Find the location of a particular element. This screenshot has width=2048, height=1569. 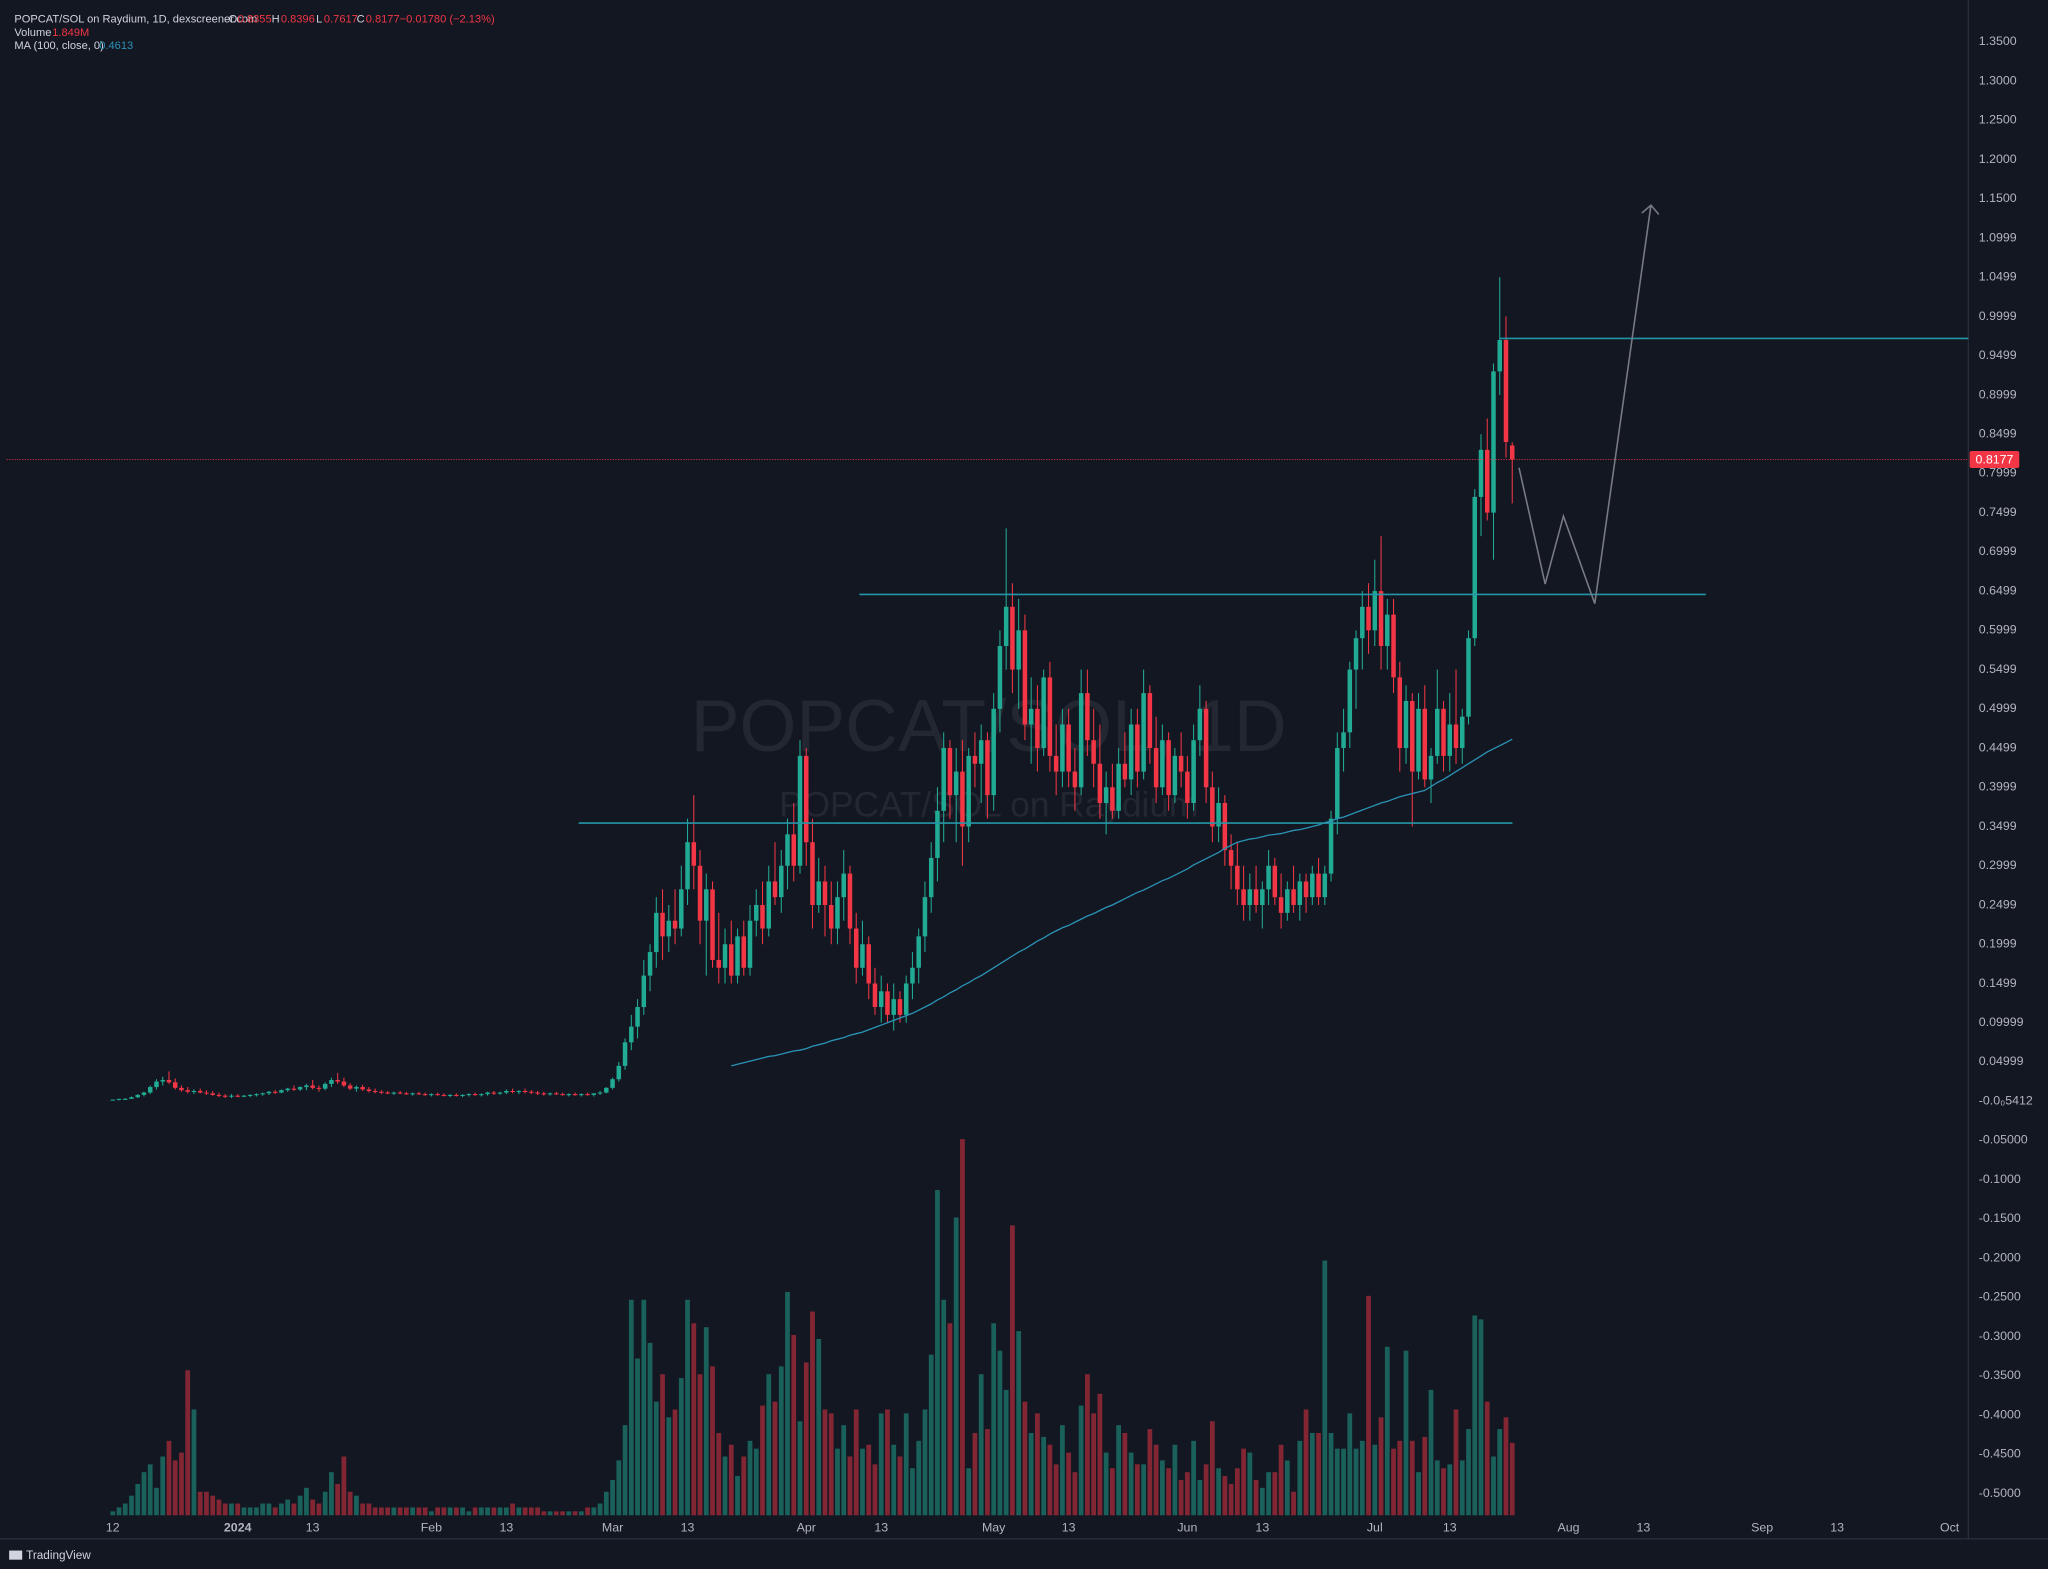

brand-logo is located at coordinates (16, 1555).